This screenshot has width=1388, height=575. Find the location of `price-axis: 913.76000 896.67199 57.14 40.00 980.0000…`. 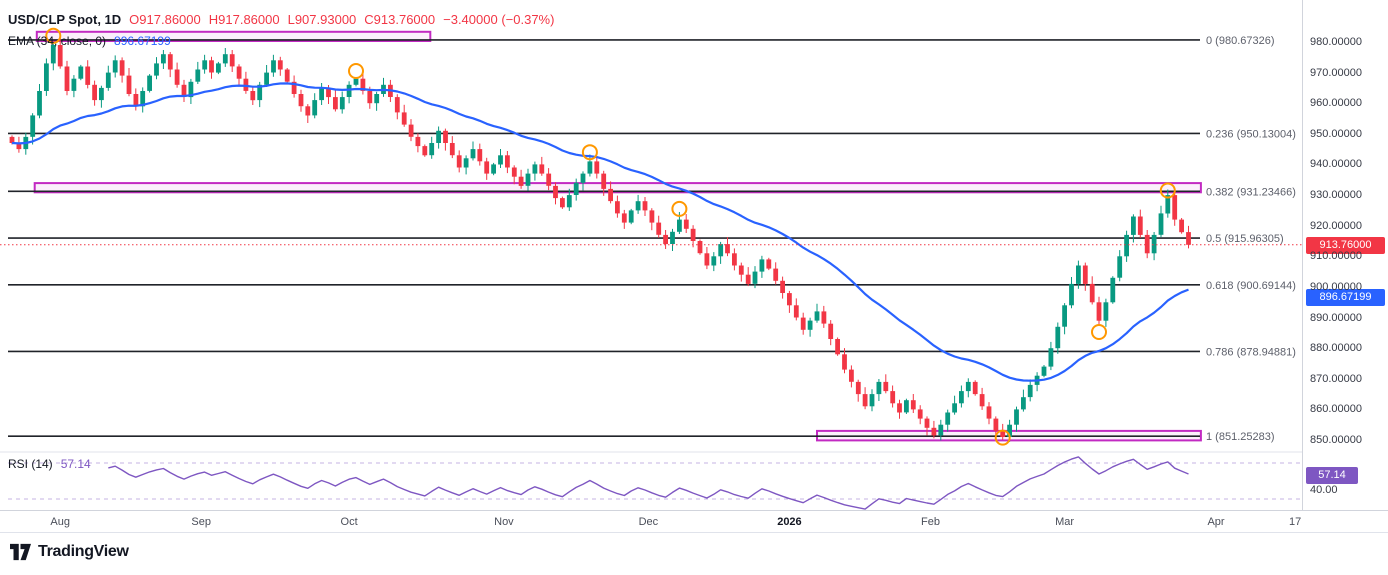

price-axis: 913.76000 896.67199 57.14 40.00 980.0000… is located at coordinates (1345, 255).